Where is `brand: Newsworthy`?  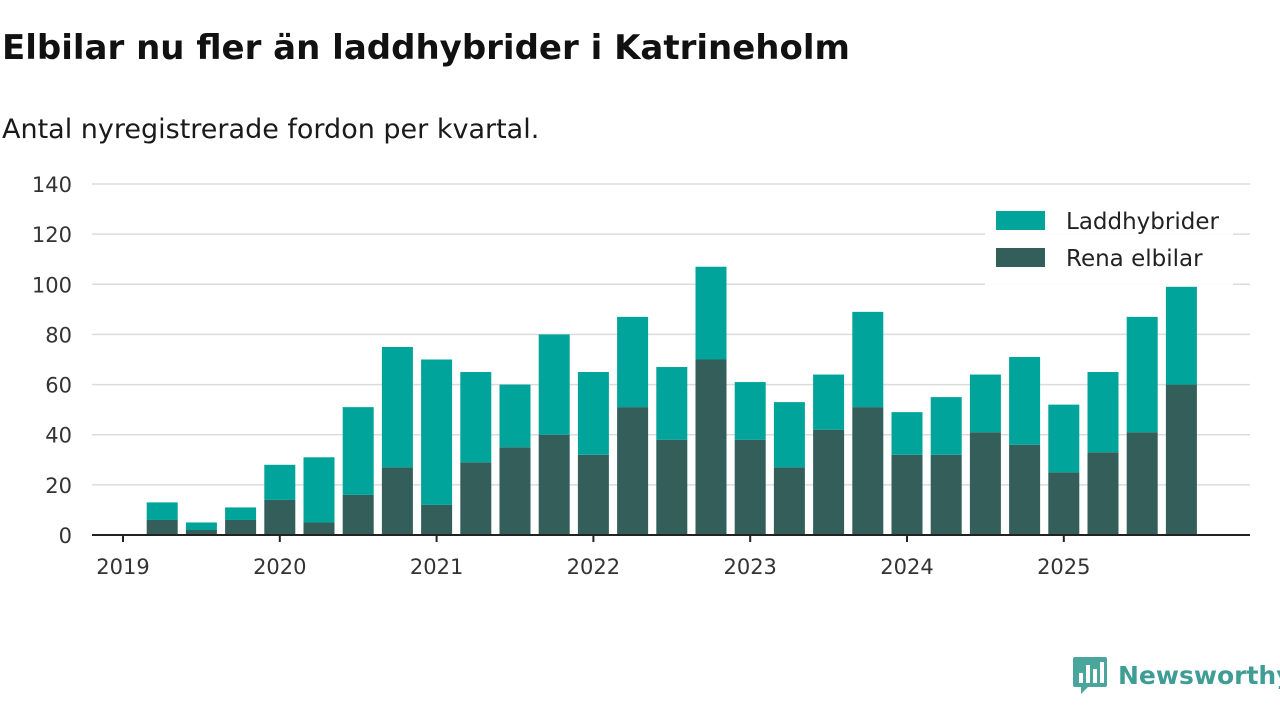 brand: Newsworthy is located at coordinates (1176, 675).